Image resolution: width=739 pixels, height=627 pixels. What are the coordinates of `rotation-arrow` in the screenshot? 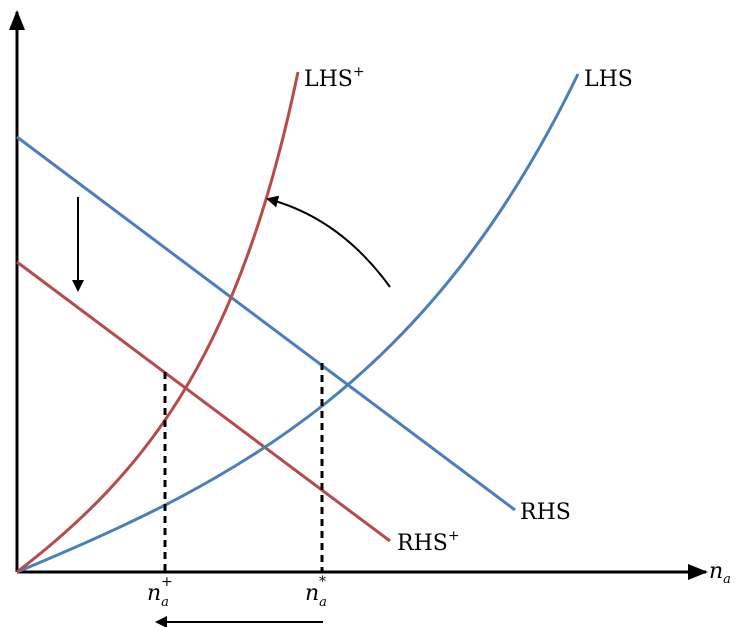 It's located at (328, 241).